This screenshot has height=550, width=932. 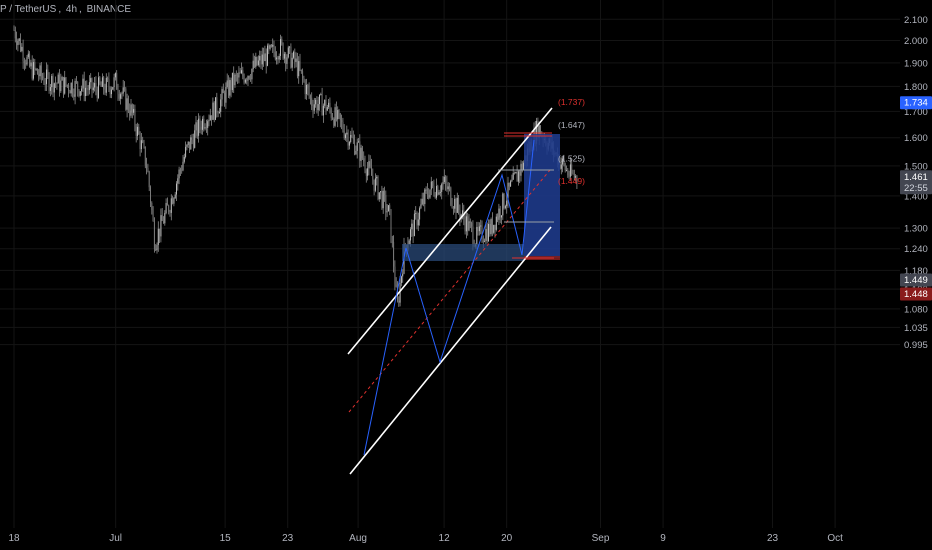 I want to click on price-tick-label: 1.800, so click(x=916, y=87).